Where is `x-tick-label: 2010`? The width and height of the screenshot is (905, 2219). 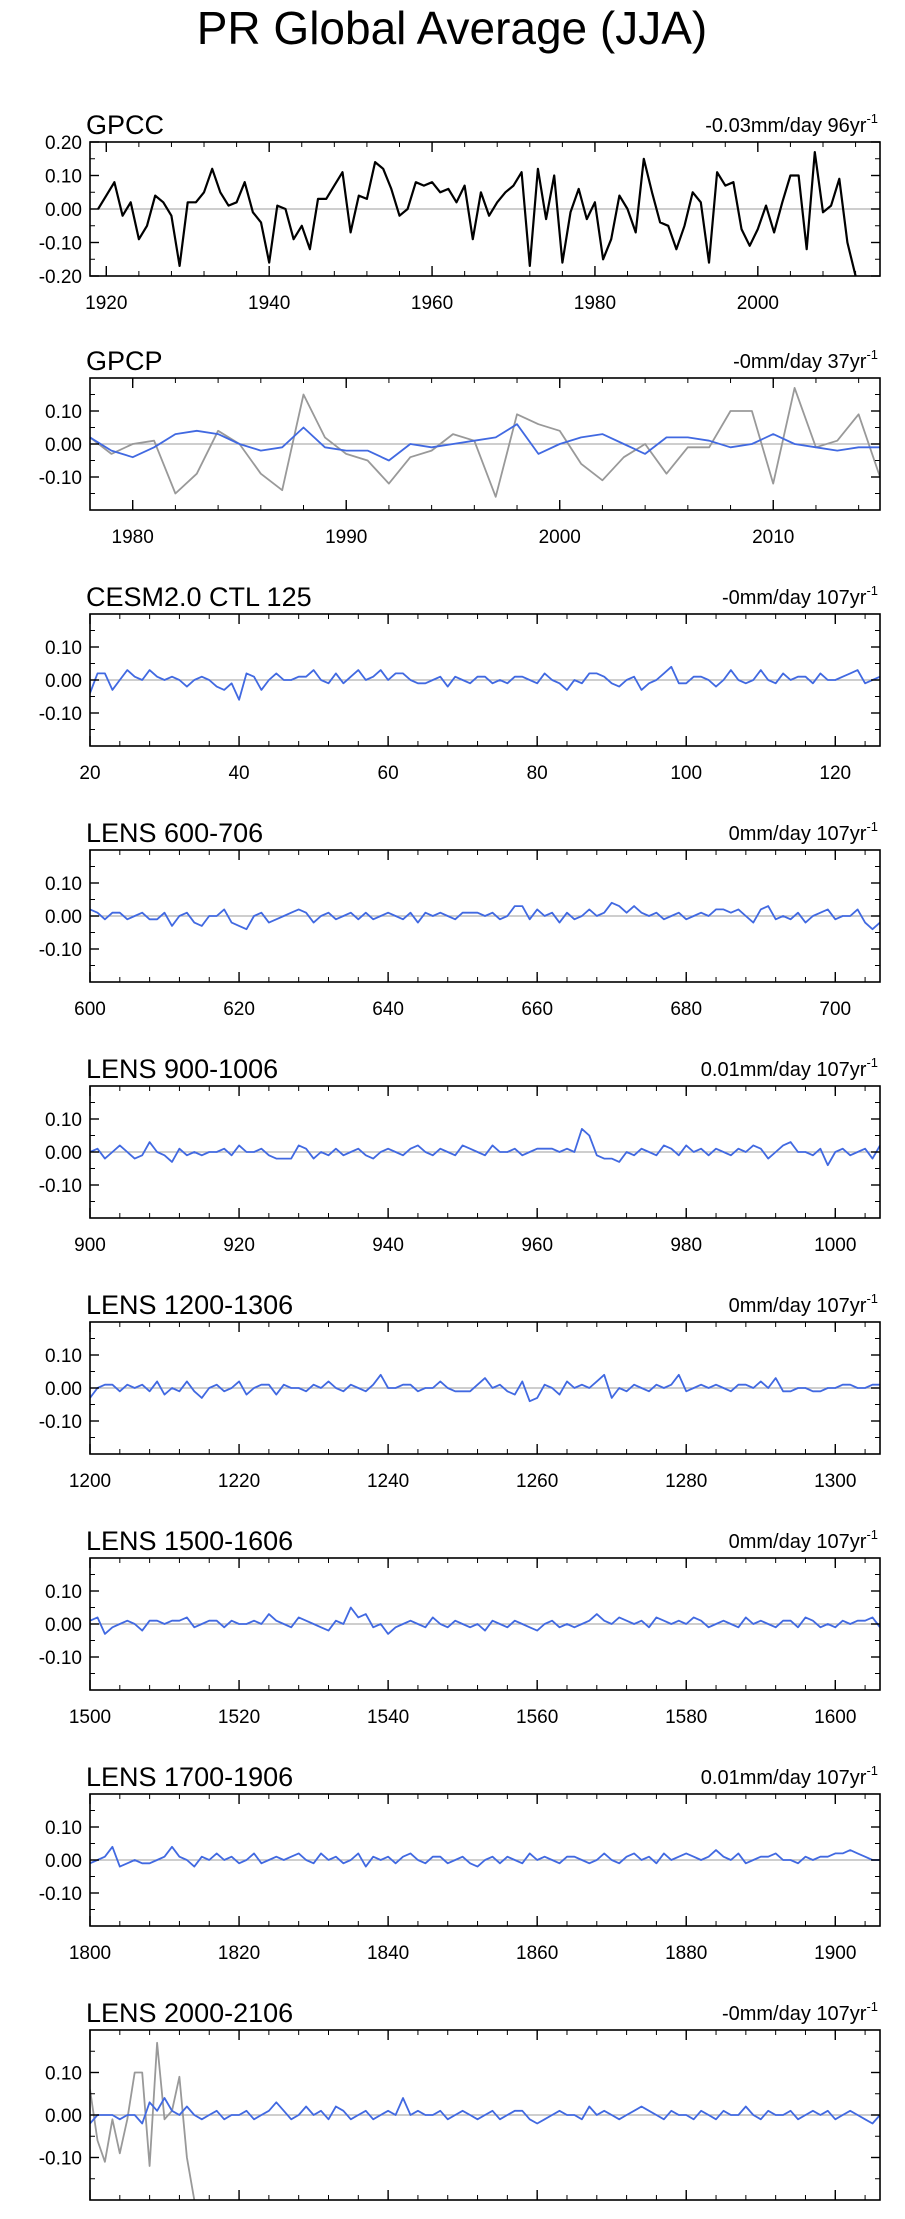
x-tick-label: 2010 is located at coordinates (773, 537).